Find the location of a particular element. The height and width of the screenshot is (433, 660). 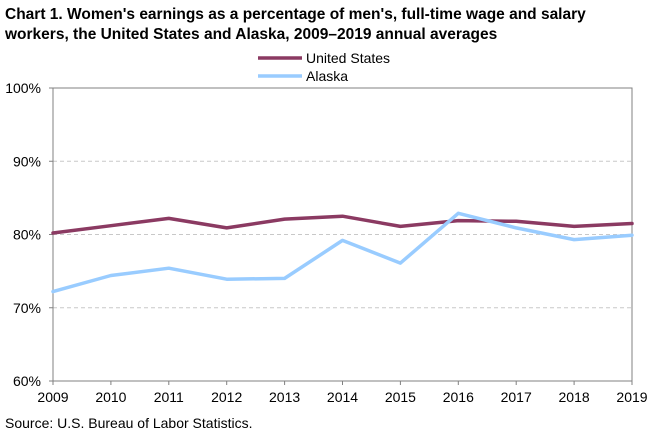

y-tick-label: 70% is located at coordinates (27, 308).